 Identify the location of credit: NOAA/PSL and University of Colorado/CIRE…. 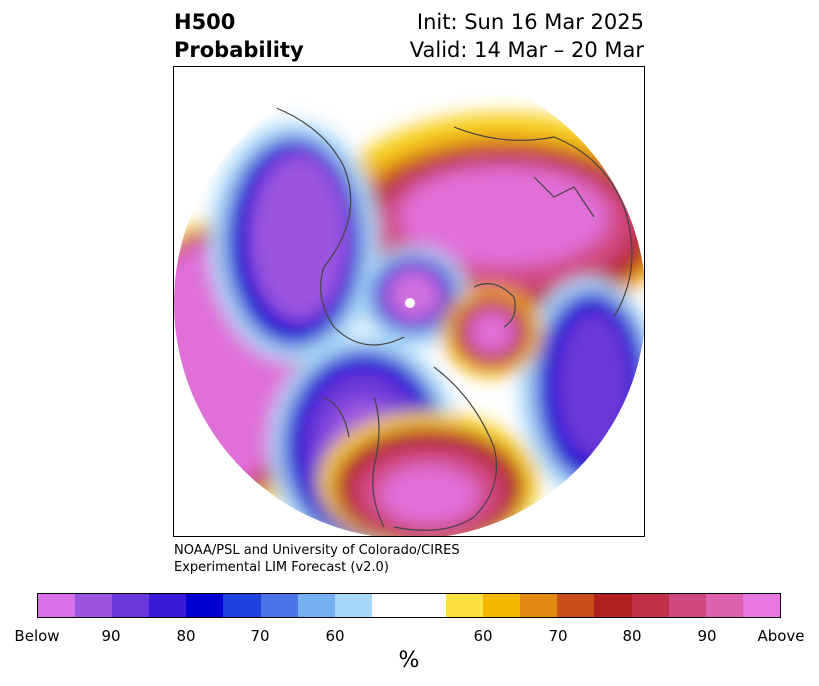
(317, 559).